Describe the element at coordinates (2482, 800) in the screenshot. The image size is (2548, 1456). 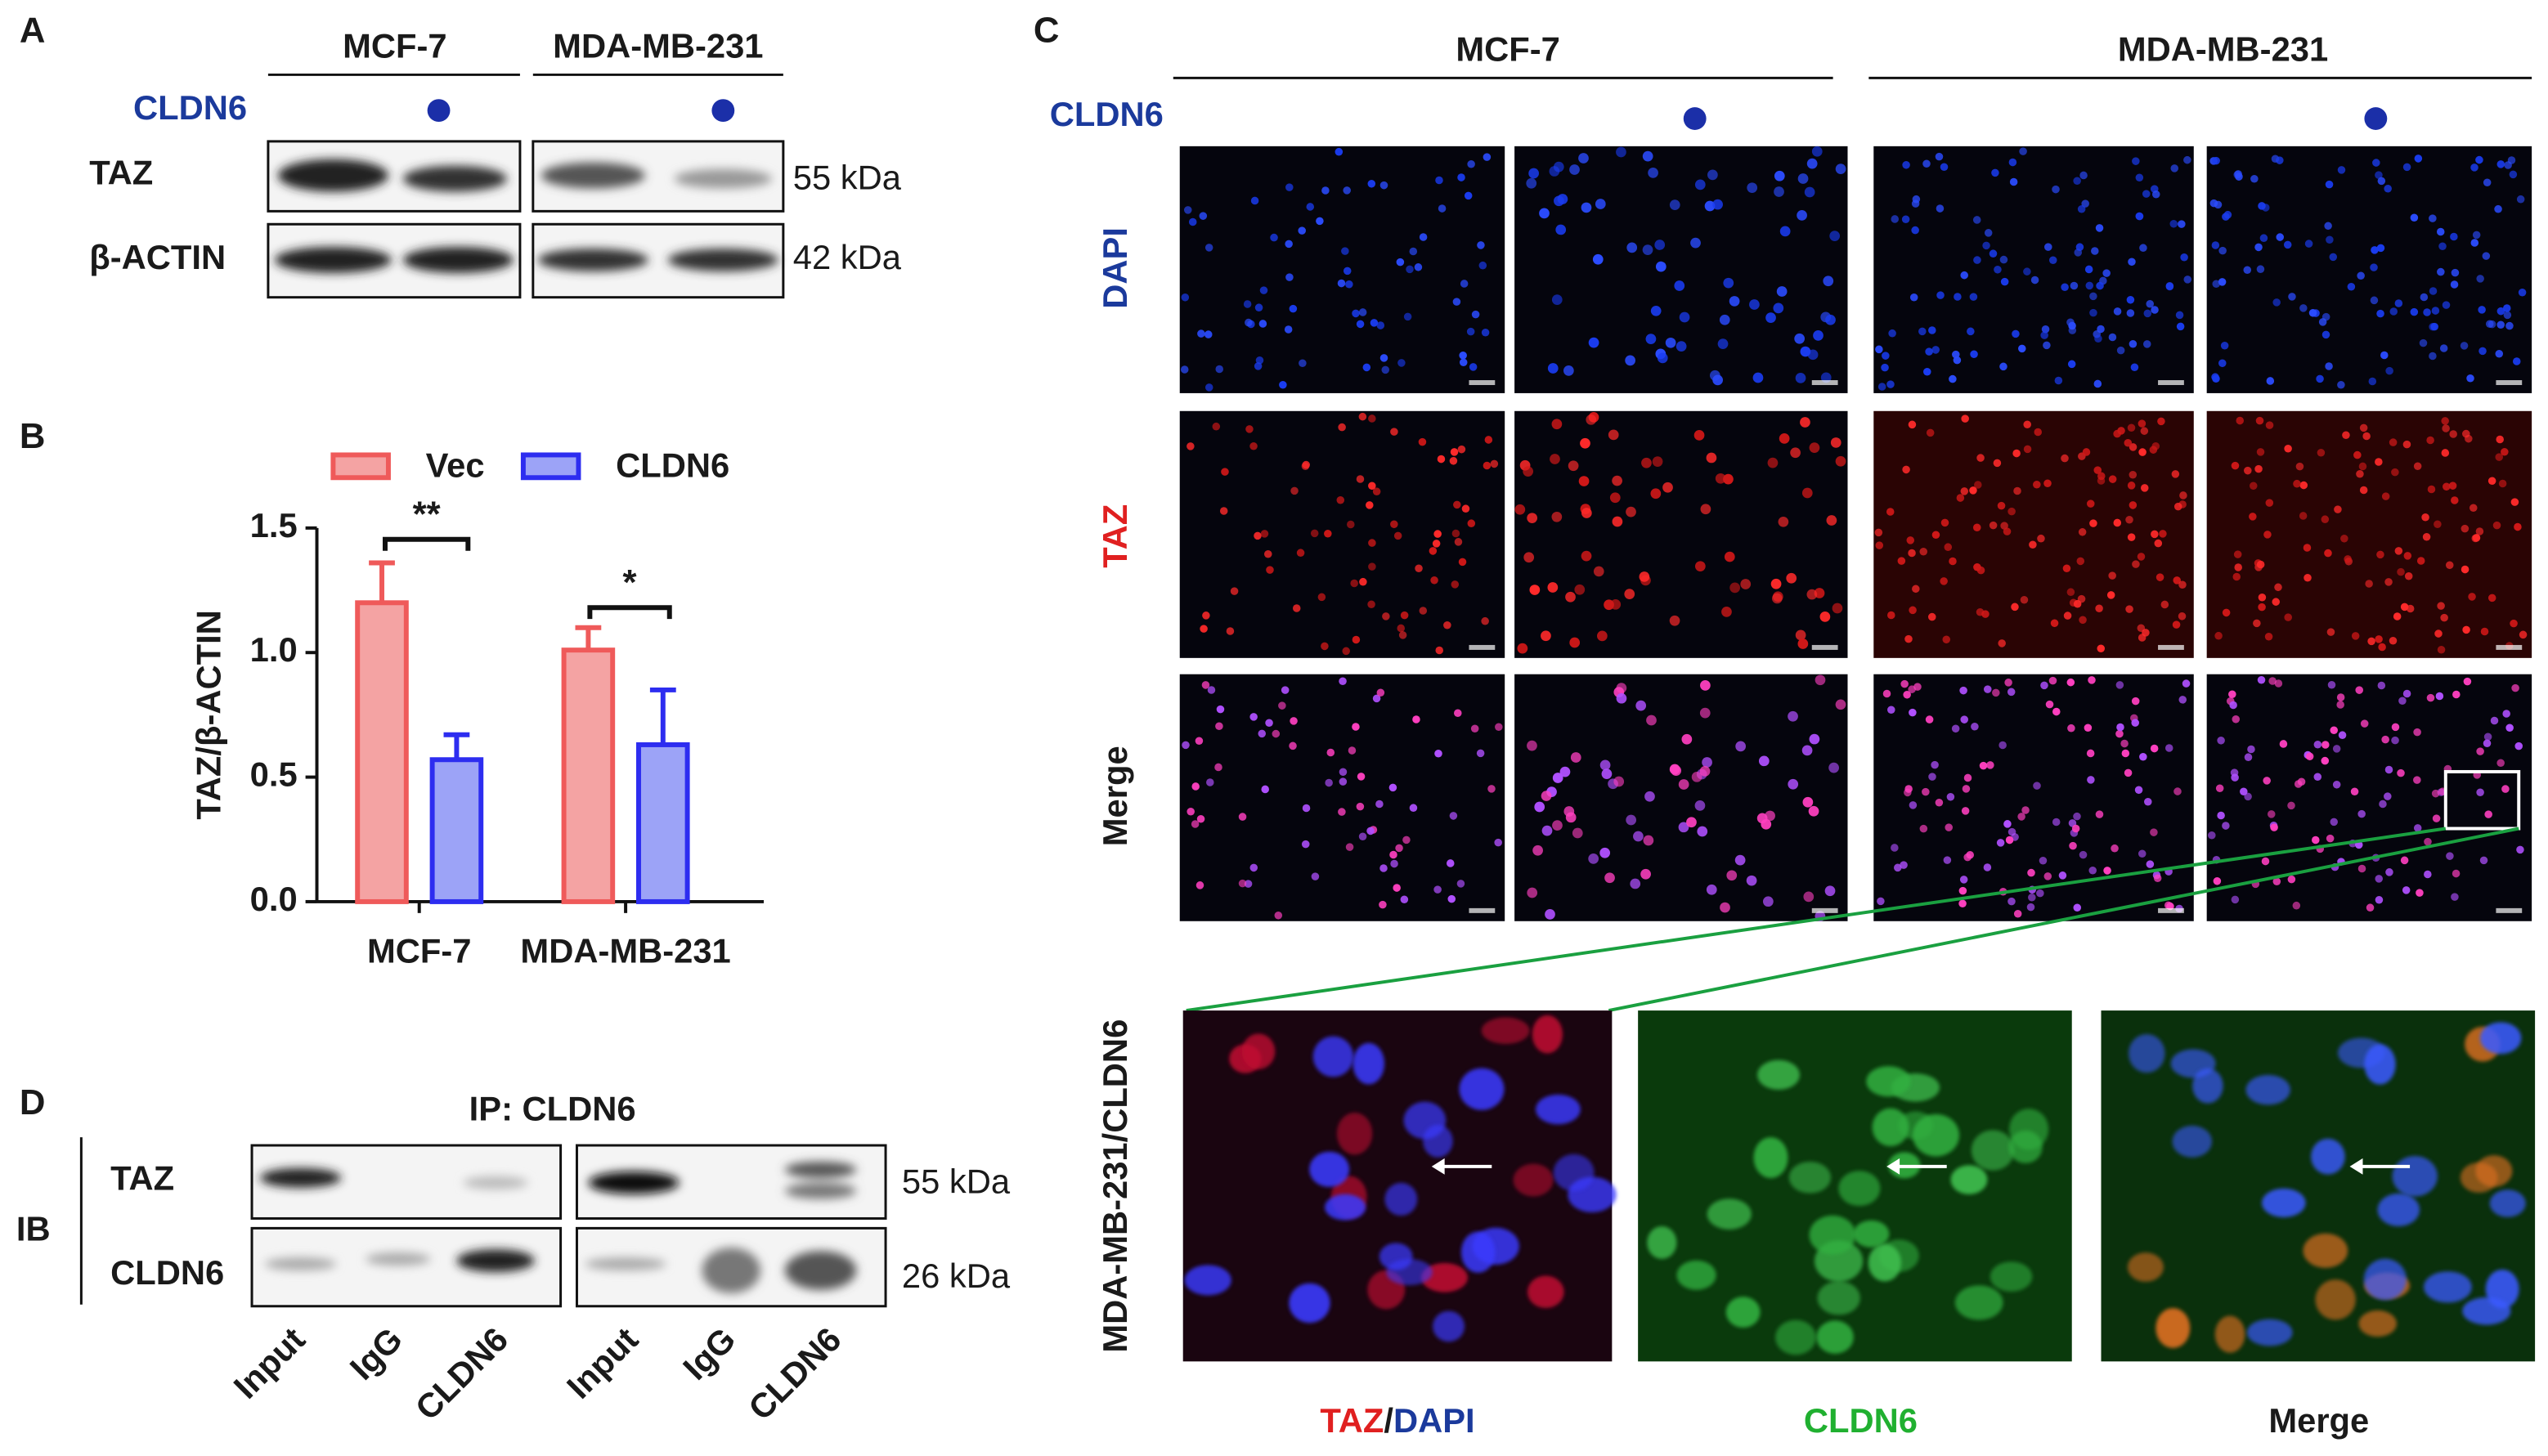
I see `zoom-box` at that location.